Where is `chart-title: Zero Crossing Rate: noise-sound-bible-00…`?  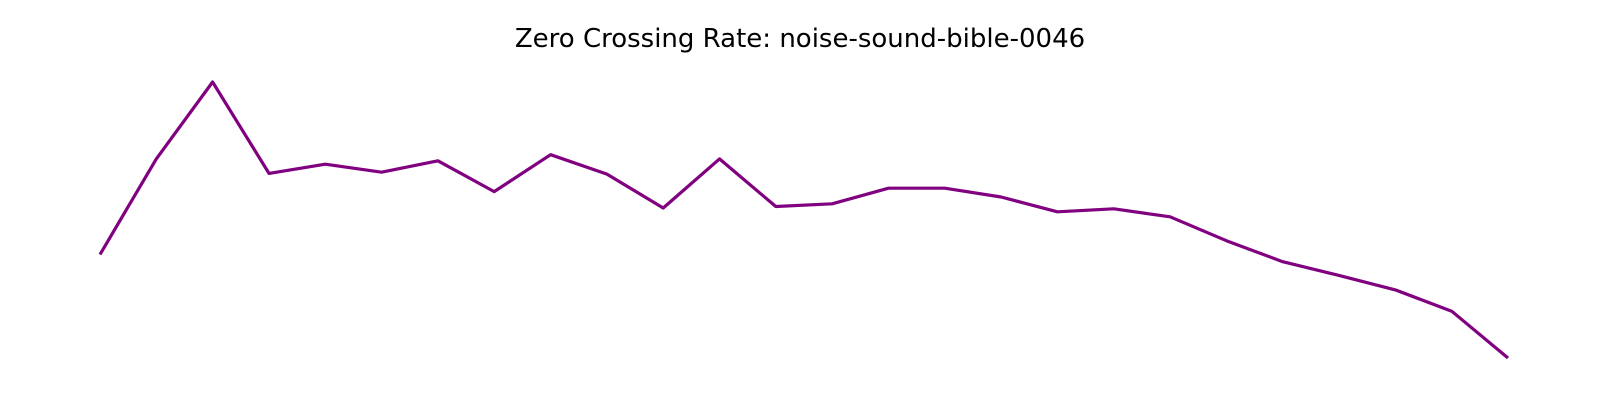 chart-title: Zero Crossing Rate: noise-sound-bible-00… is located at coordinates (800, 39).